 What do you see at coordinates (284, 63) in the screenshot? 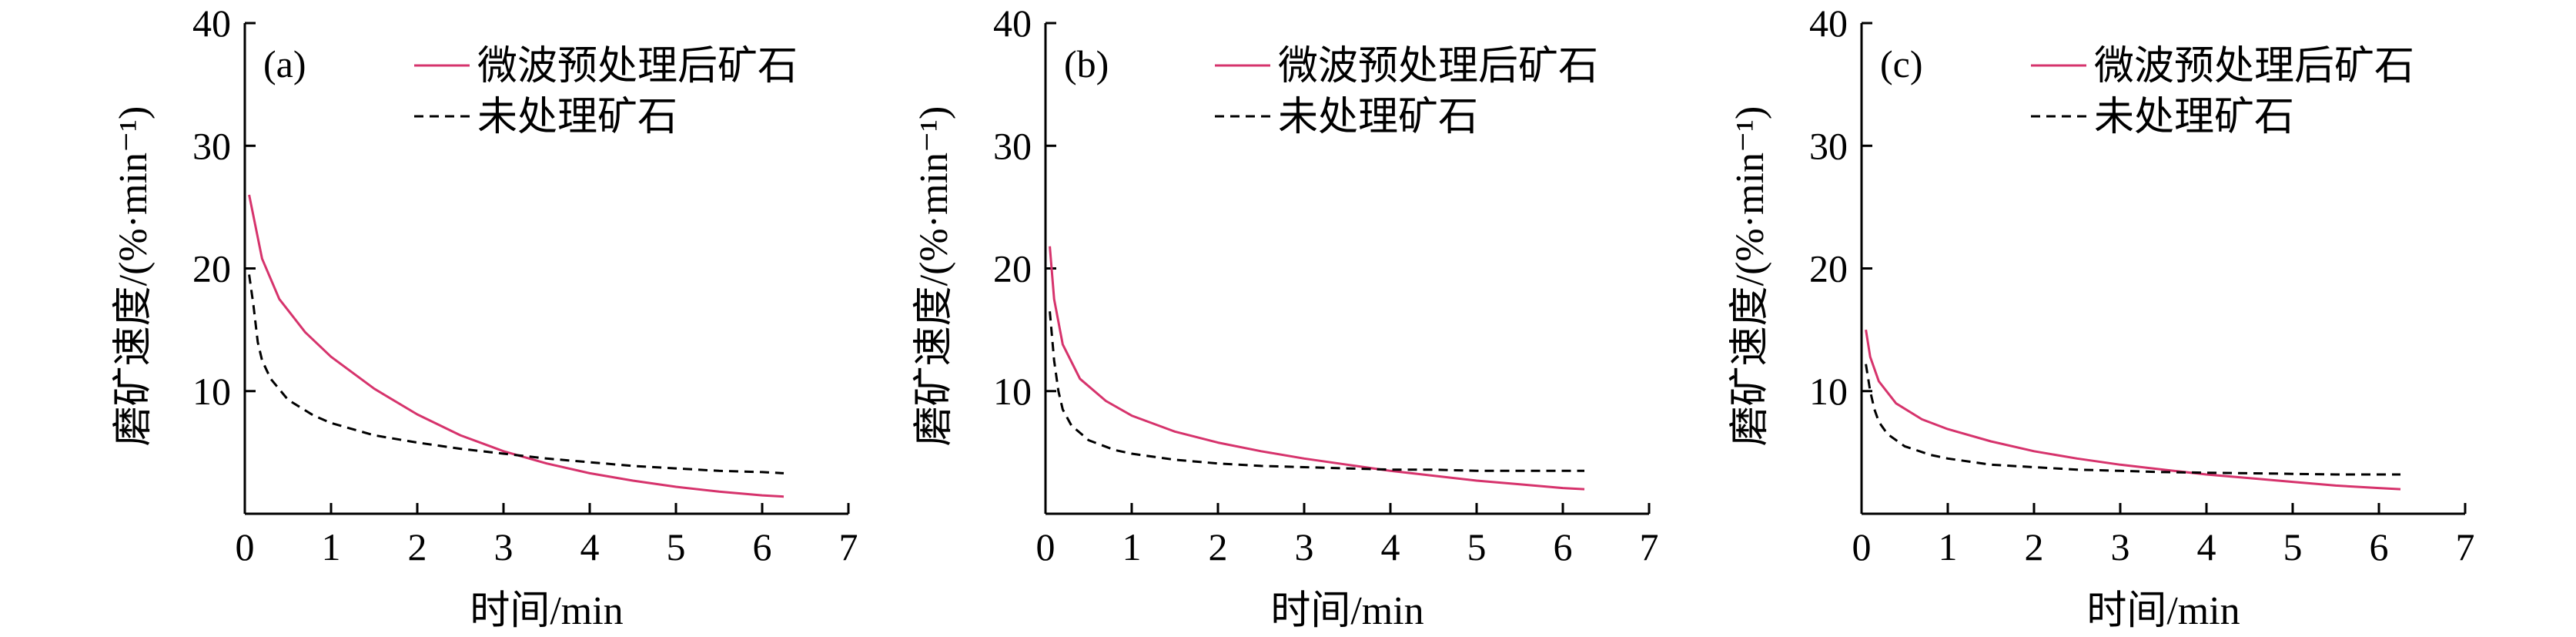
I see `panel-label: (a)` at bounding box center [284, 63].